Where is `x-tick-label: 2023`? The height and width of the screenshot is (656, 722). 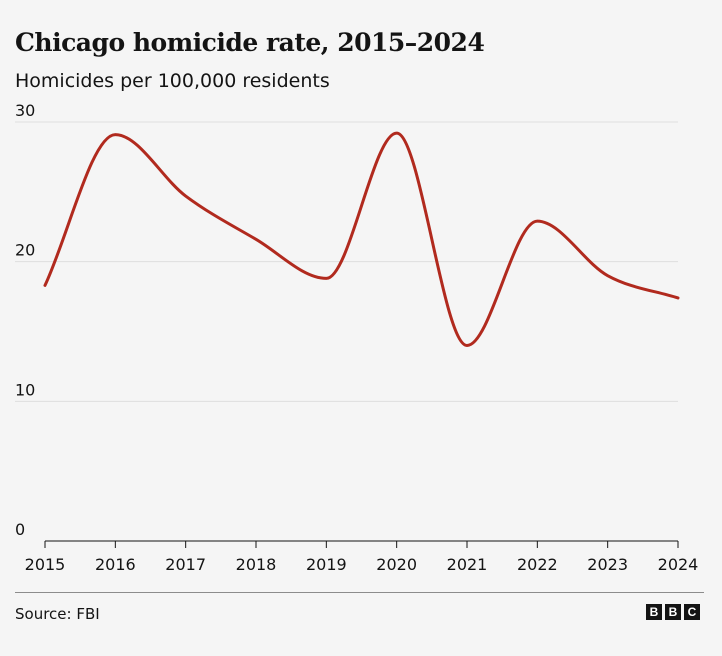 x-tick-label: 2023 is located at coordinates (607, 564).